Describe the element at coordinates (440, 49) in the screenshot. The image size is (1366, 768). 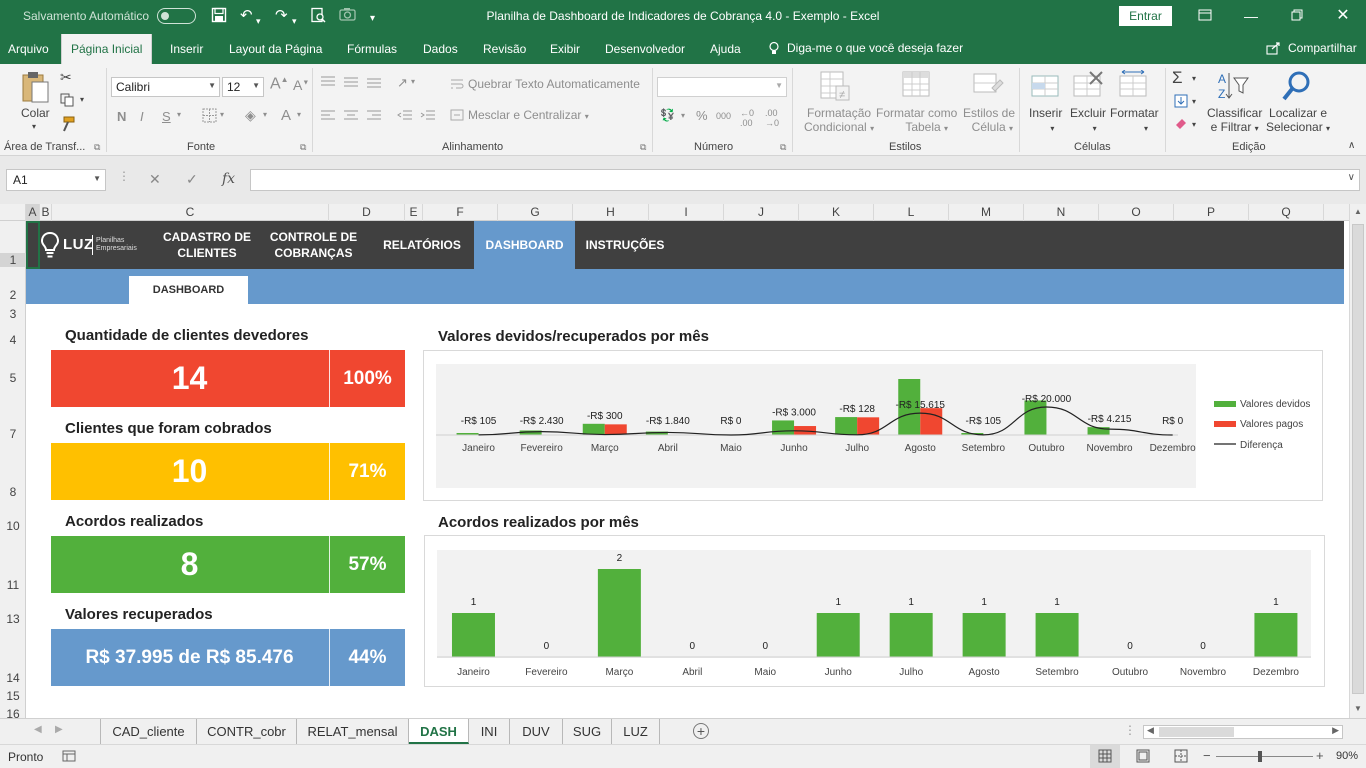
I see `tab-dados: Dados` at that location.